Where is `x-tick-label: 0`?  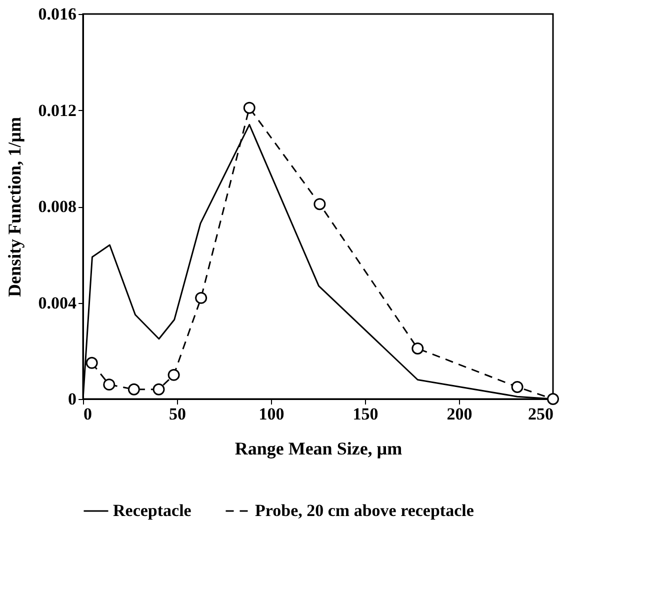
x-tick-label: 0 is located at coordinates (88, 414).